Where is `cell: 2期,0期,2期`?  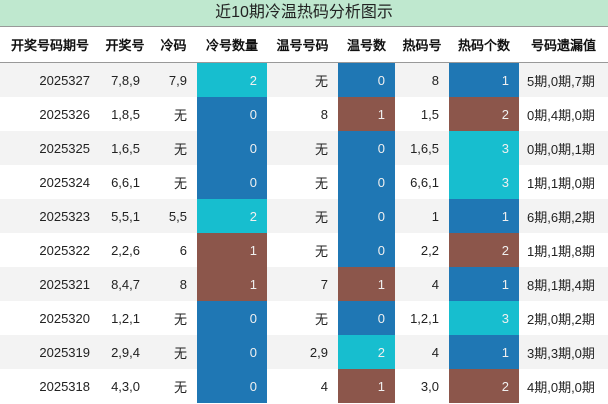 cell: 2期,0期,2期 is located at coordinates (561, 319).